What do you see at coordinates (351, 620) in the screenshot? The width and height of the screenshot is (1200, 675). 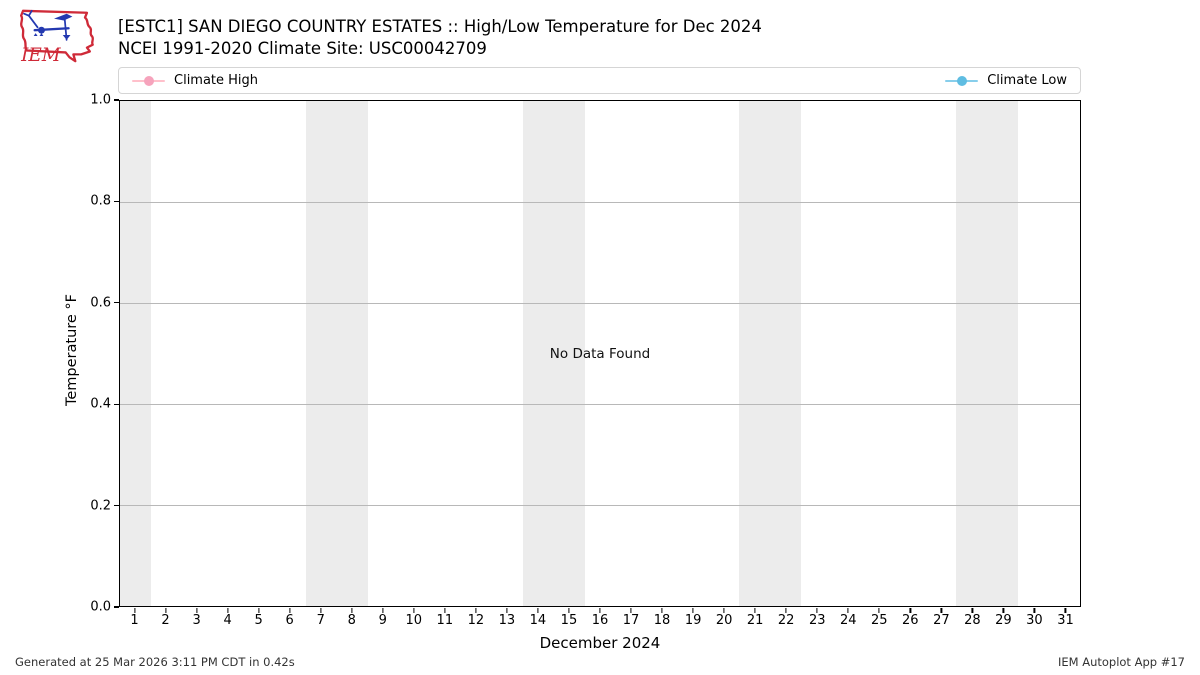 I see `x-tick-label: 8` at bounding box center [351, 620].